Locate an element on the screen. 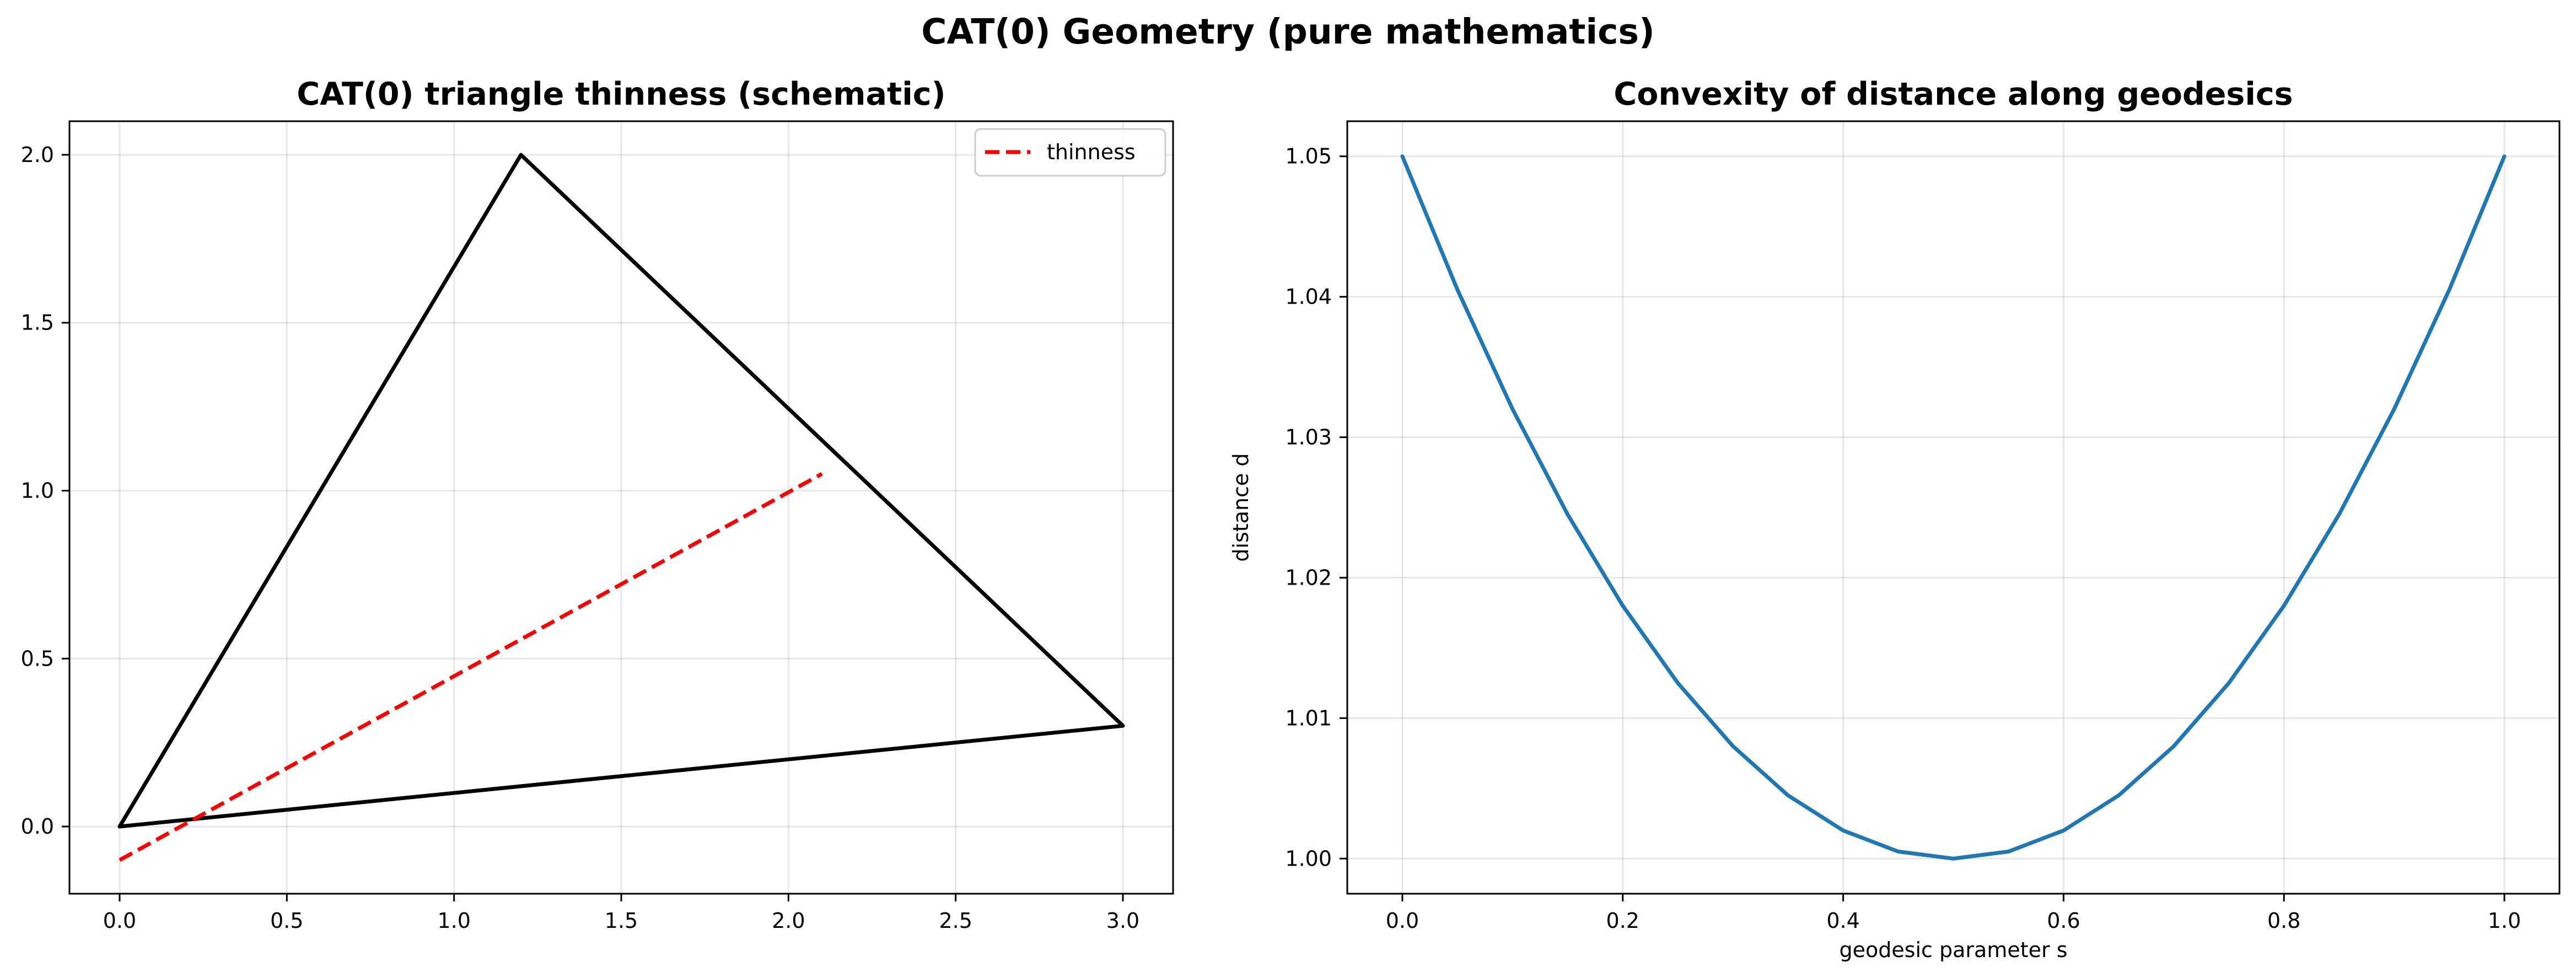 The image size is (2576, 978). thinness-line is located at coordinates (471, 667).